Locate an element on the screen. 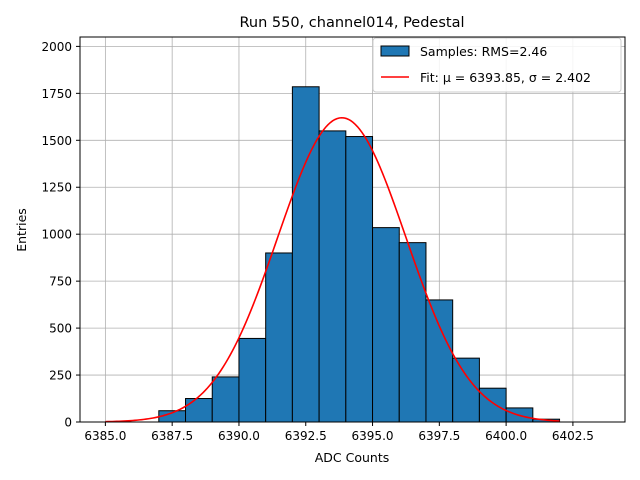 The image size is (640, 480). y-tick-label: 1000 is located at coordinates (56, 235).